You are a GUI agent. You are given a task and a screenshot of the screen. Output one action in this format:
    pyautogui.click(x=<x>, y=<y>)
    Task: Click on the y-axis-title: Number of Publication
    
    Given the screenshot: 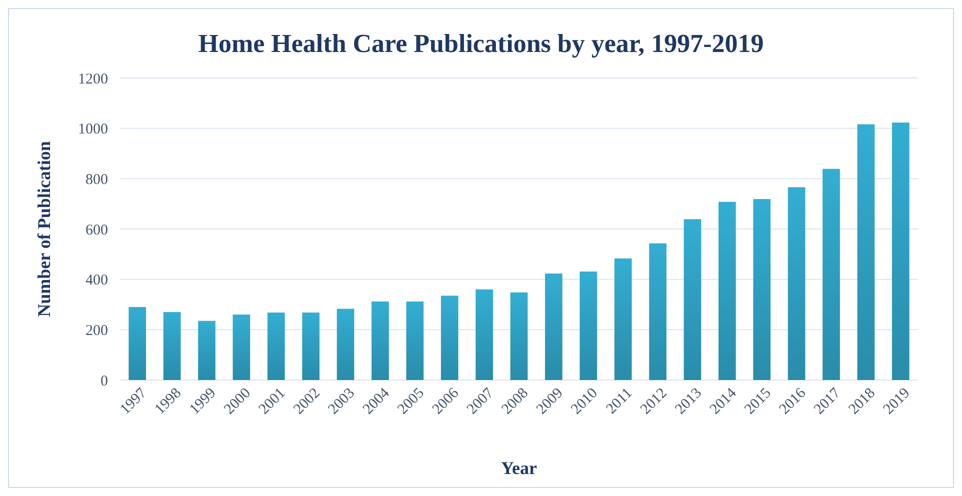 What is the action you would take?
    pyautogui.click(x=44, y=229)
    